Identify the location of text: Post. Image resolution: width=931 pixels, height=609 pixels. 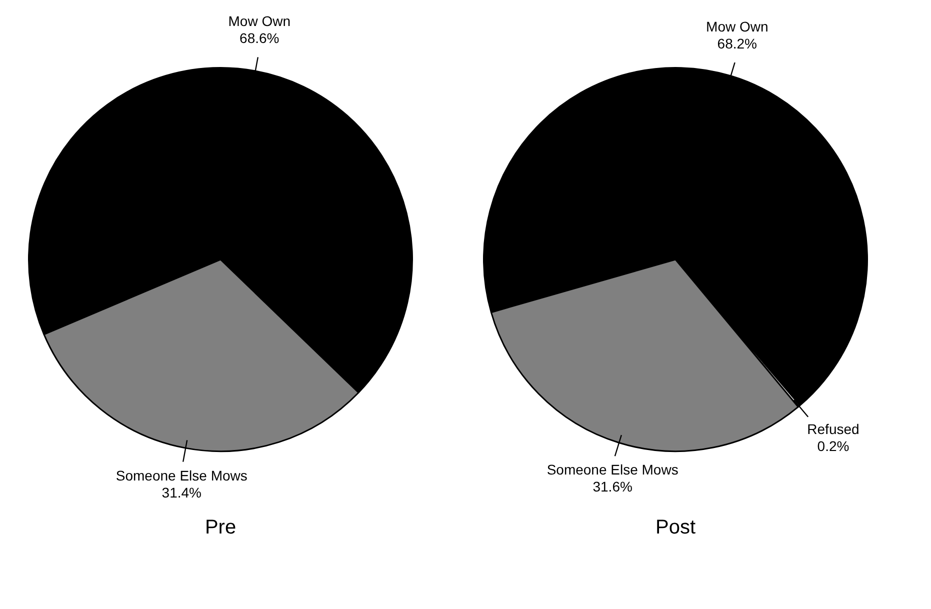
(675, 527).